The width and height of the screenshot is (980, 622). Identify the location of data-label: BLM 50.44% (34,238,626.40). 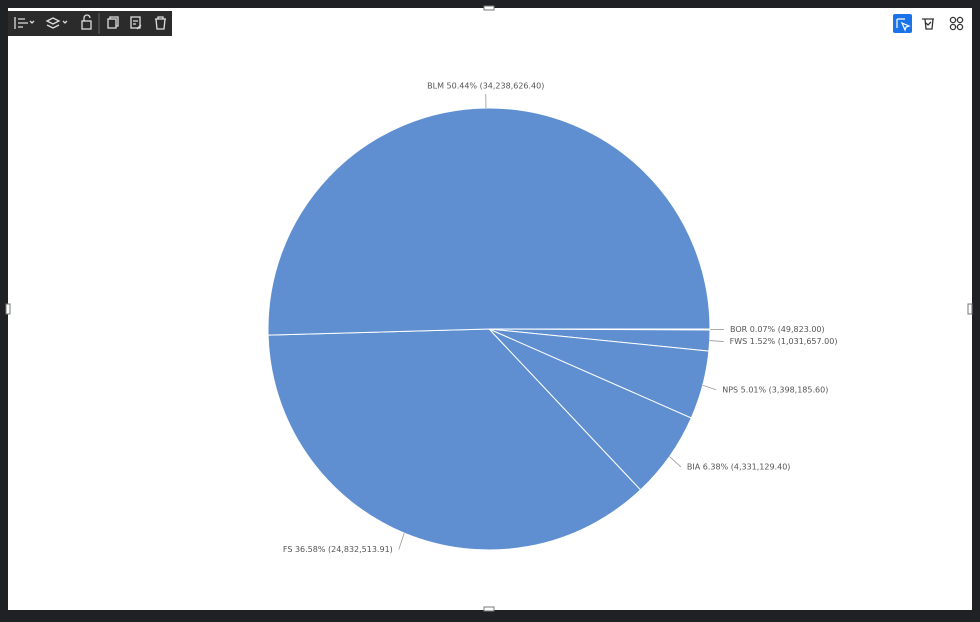
(485, 86).